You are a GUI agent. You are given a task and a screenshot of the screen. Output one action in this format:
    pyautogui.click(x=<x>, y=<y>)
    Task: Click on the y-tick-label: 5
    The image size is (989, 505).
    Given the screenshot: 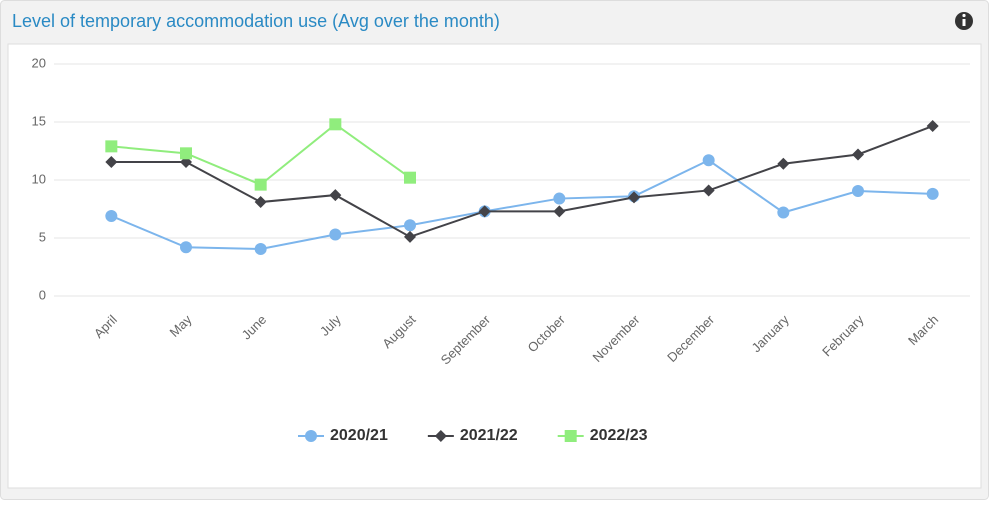 What is the action you would take?
    pyautogui.click(x=42, y=236)
    